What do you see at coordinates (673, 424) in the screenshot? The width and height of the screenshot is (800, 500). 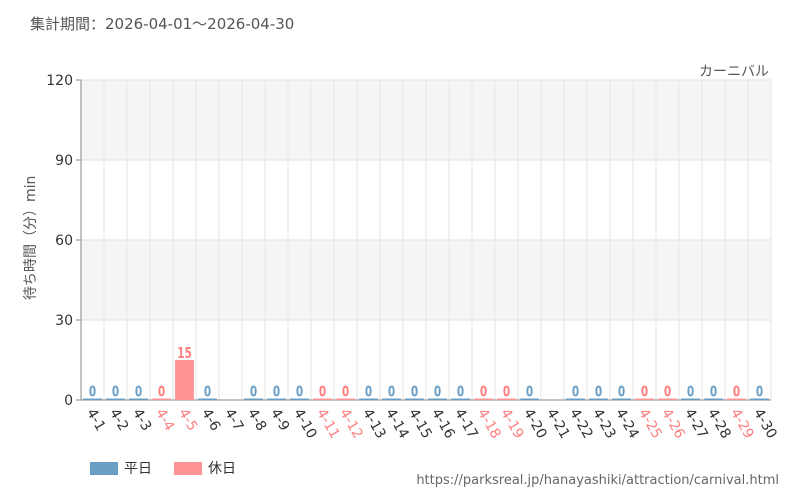 I see `x-tick-label: 4-26` at bounding box center [673, 424].